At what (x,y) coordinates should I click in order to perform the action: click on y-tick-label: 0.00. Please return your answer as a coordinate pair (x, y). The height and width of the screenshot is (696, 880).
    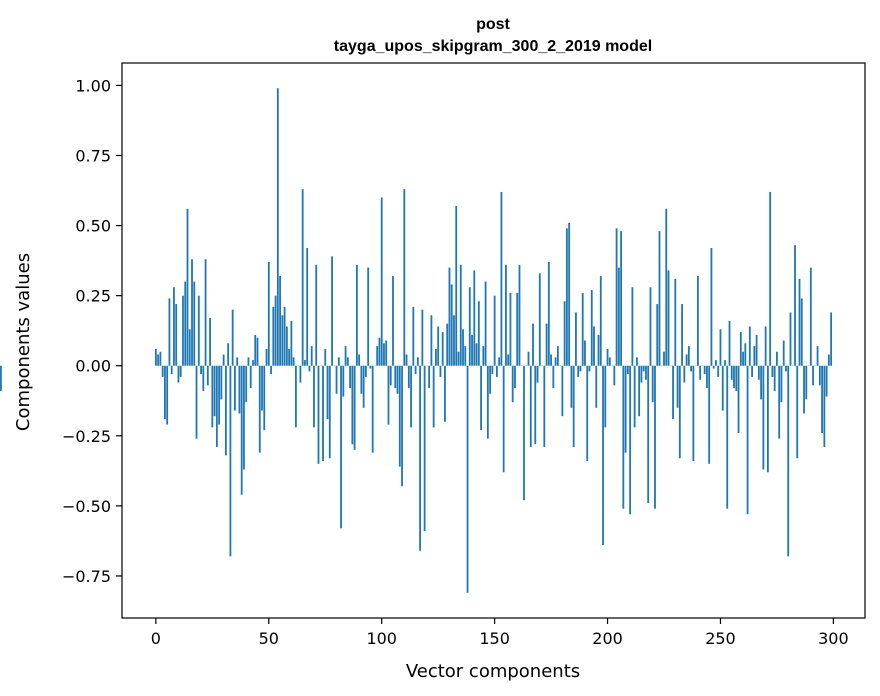
    Looking at the image, I should click on (93, 366).